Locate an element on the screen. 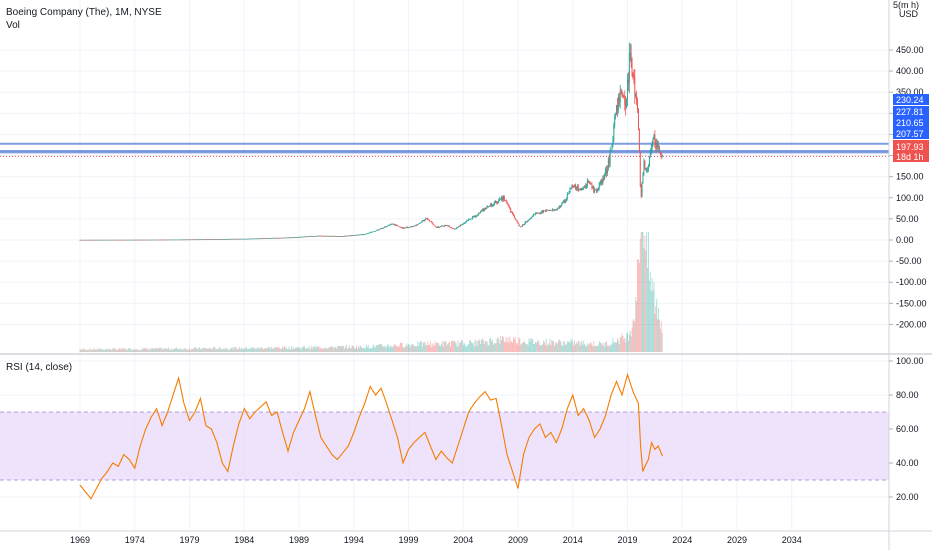  time-axis-label: 2019 is located at coordinates (627, 540).